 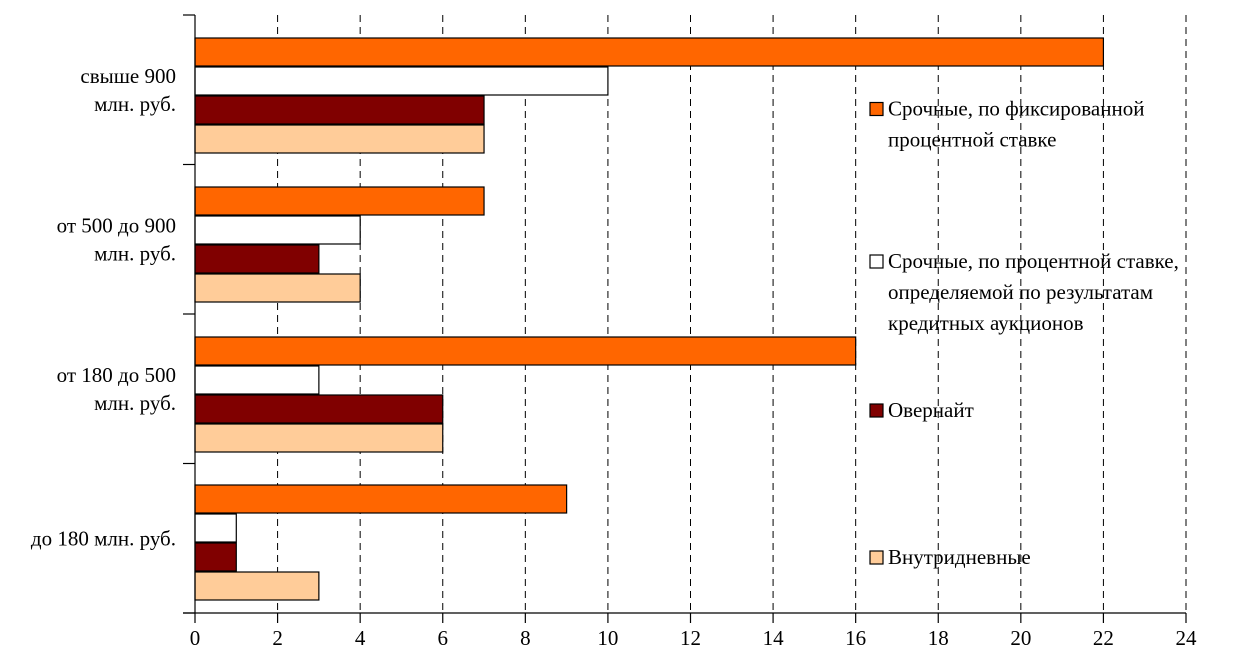 I want to click on x-tick-label: 10, so click(x=607, y=638).